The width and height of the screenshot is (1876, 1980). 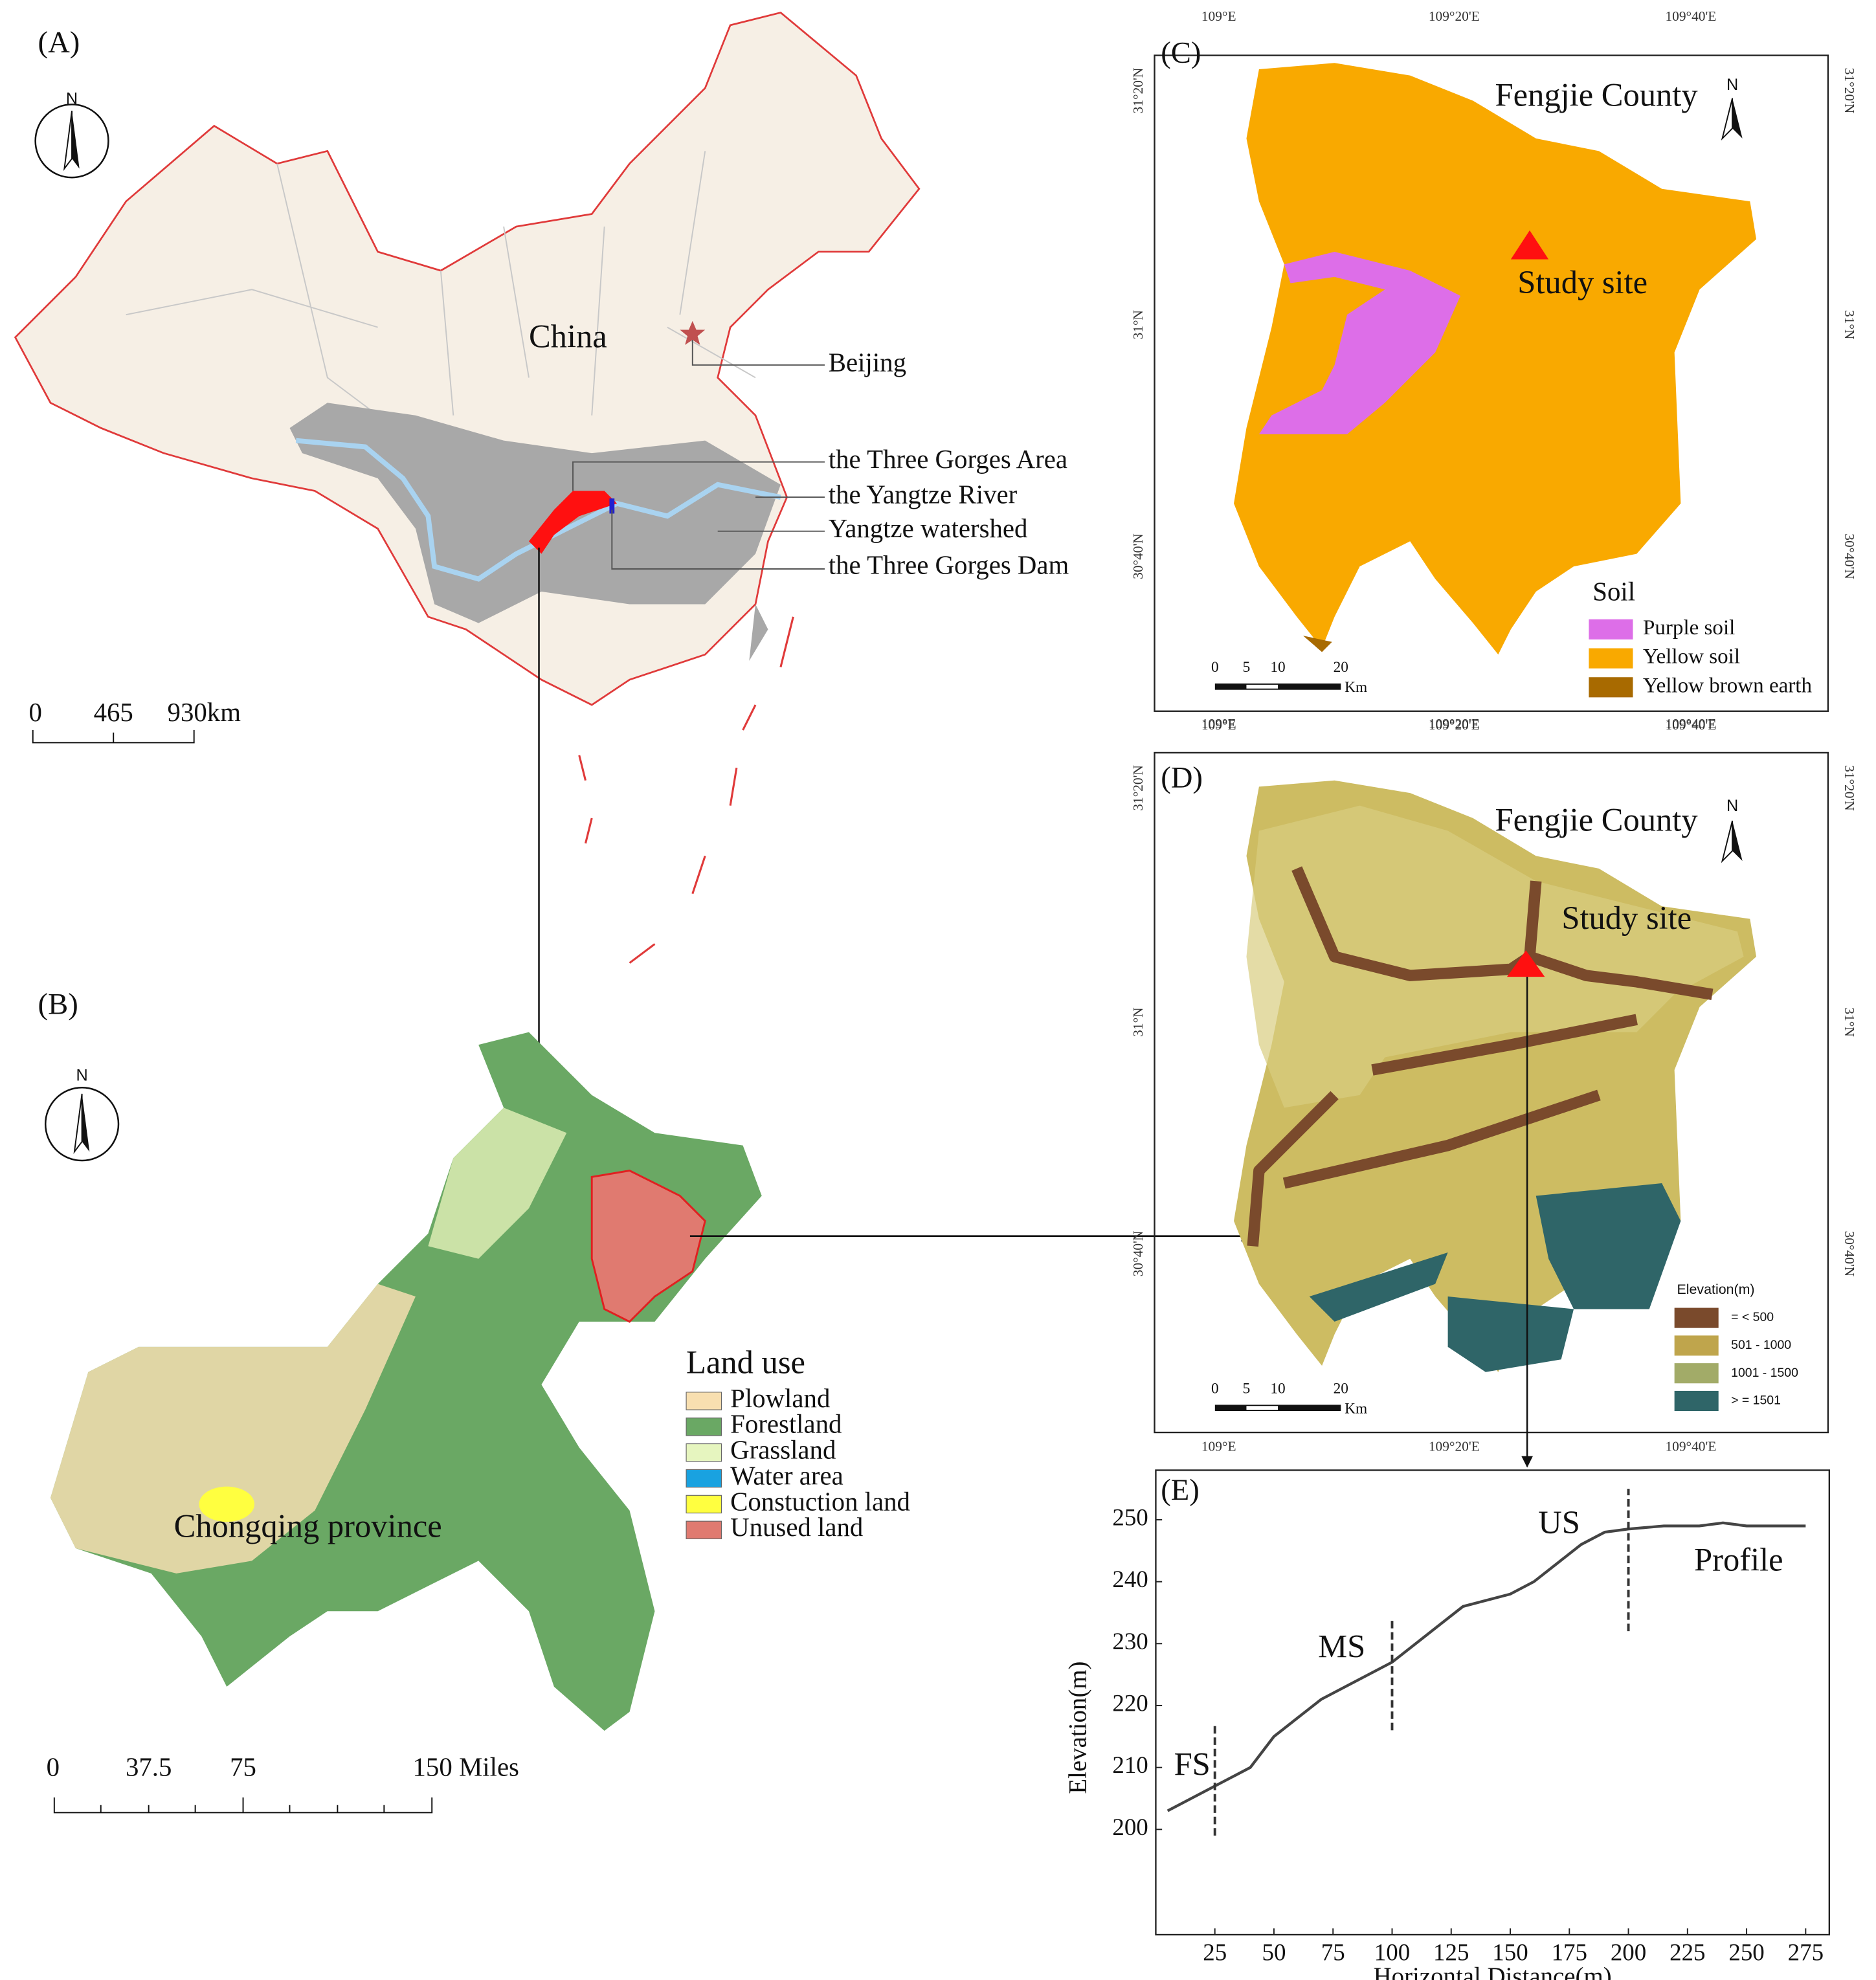 I want to click on callout-label: the Three Gorges Dam, so click(x=949, y=564).